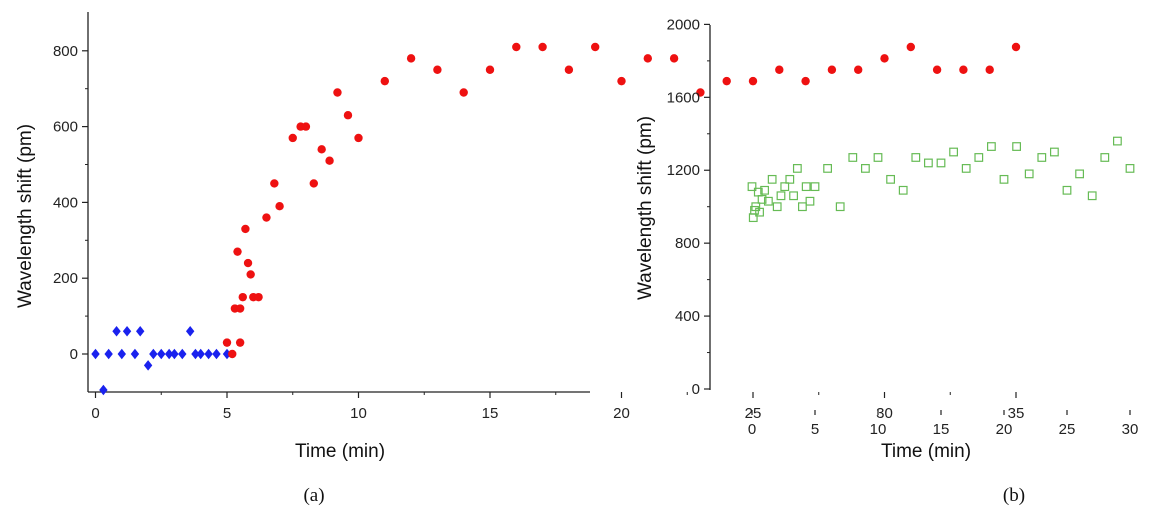  Describe the element at coordinates (490, 413) in the screenshot. I see `x-tick-label: 15` at that location.